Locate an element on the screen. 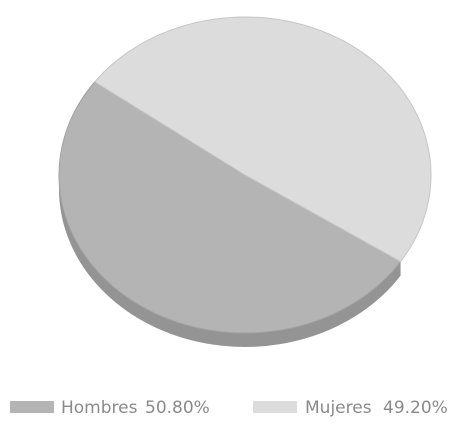 Image resolution: width=463 pixels, height=434 pixels. legend: Hombres 50.80% Mujeres 49.20% is located at coordinates (229, 408).